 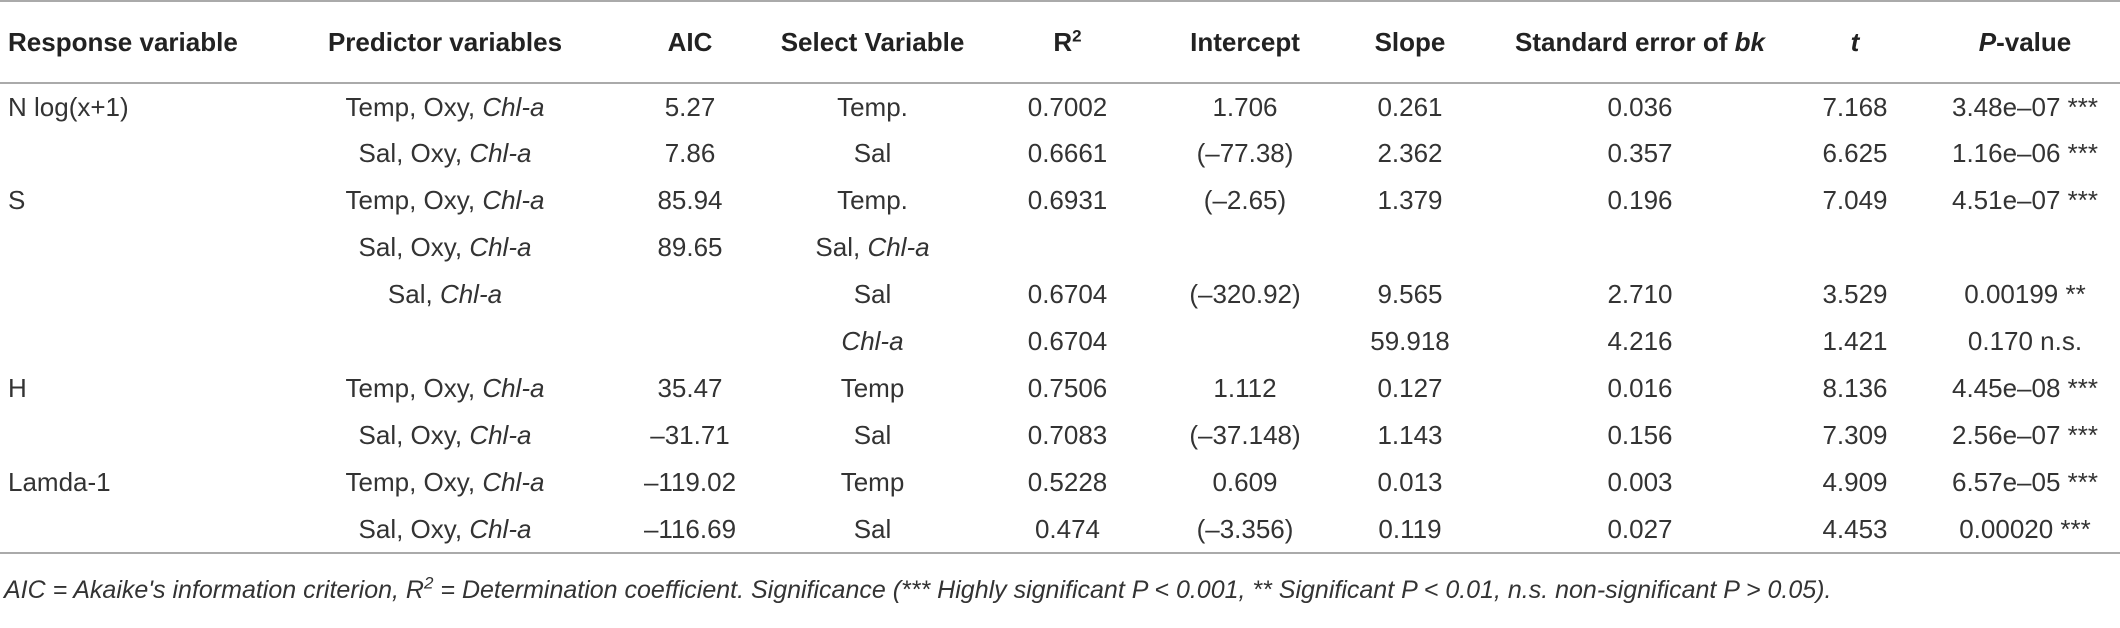 What do you see at coordinates (1410, 388) in the screenshot?
I see `table-cell: 0.127` at bounding box center [1410, 388].